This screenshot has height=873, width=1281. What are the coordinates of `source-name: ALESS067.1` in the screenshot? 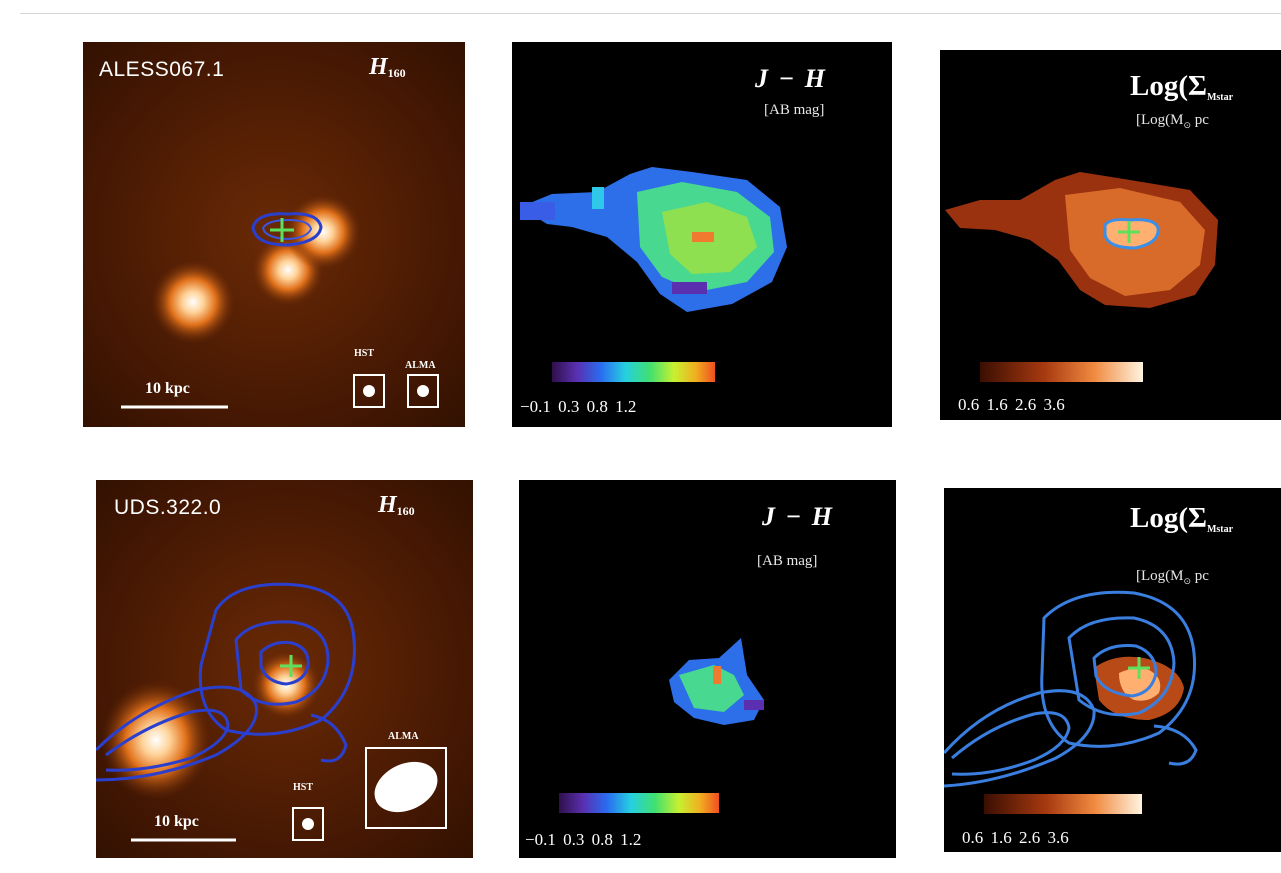 It's located at (162, 69).